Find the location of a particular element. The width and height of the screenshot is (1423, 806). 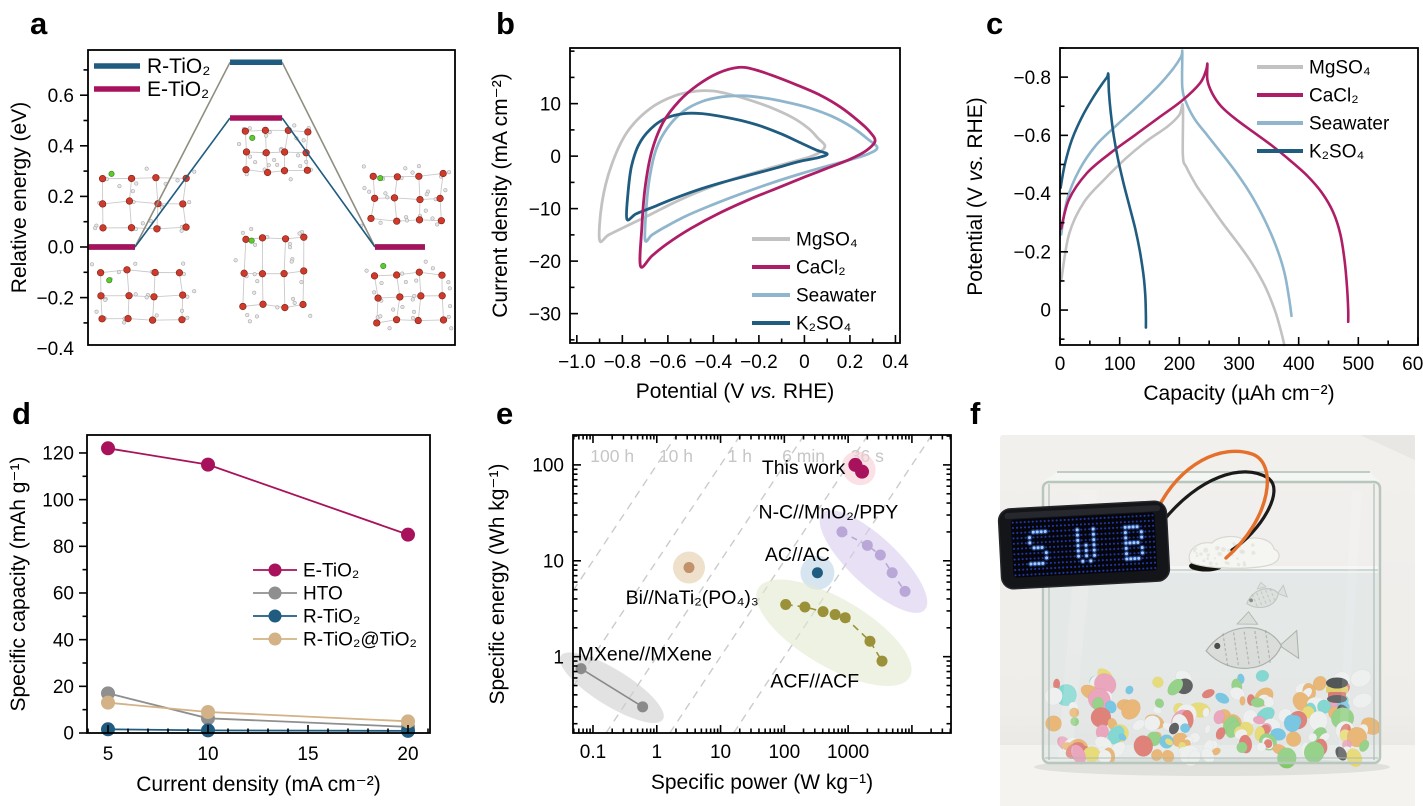

svg-text: 15 is located at coordinates (307, 754).